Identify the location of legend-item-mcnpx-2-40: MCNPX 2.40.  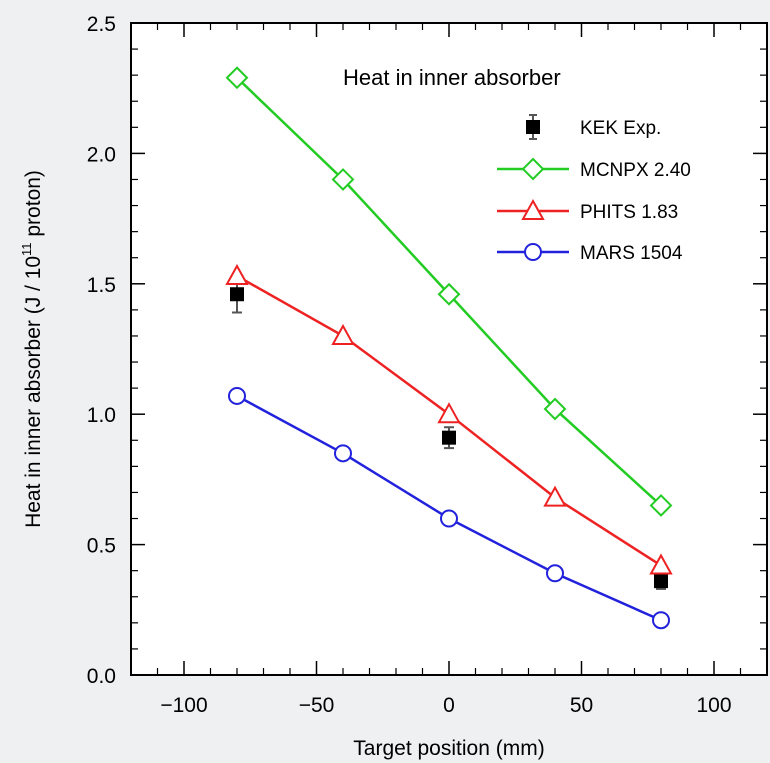
(594, 169).